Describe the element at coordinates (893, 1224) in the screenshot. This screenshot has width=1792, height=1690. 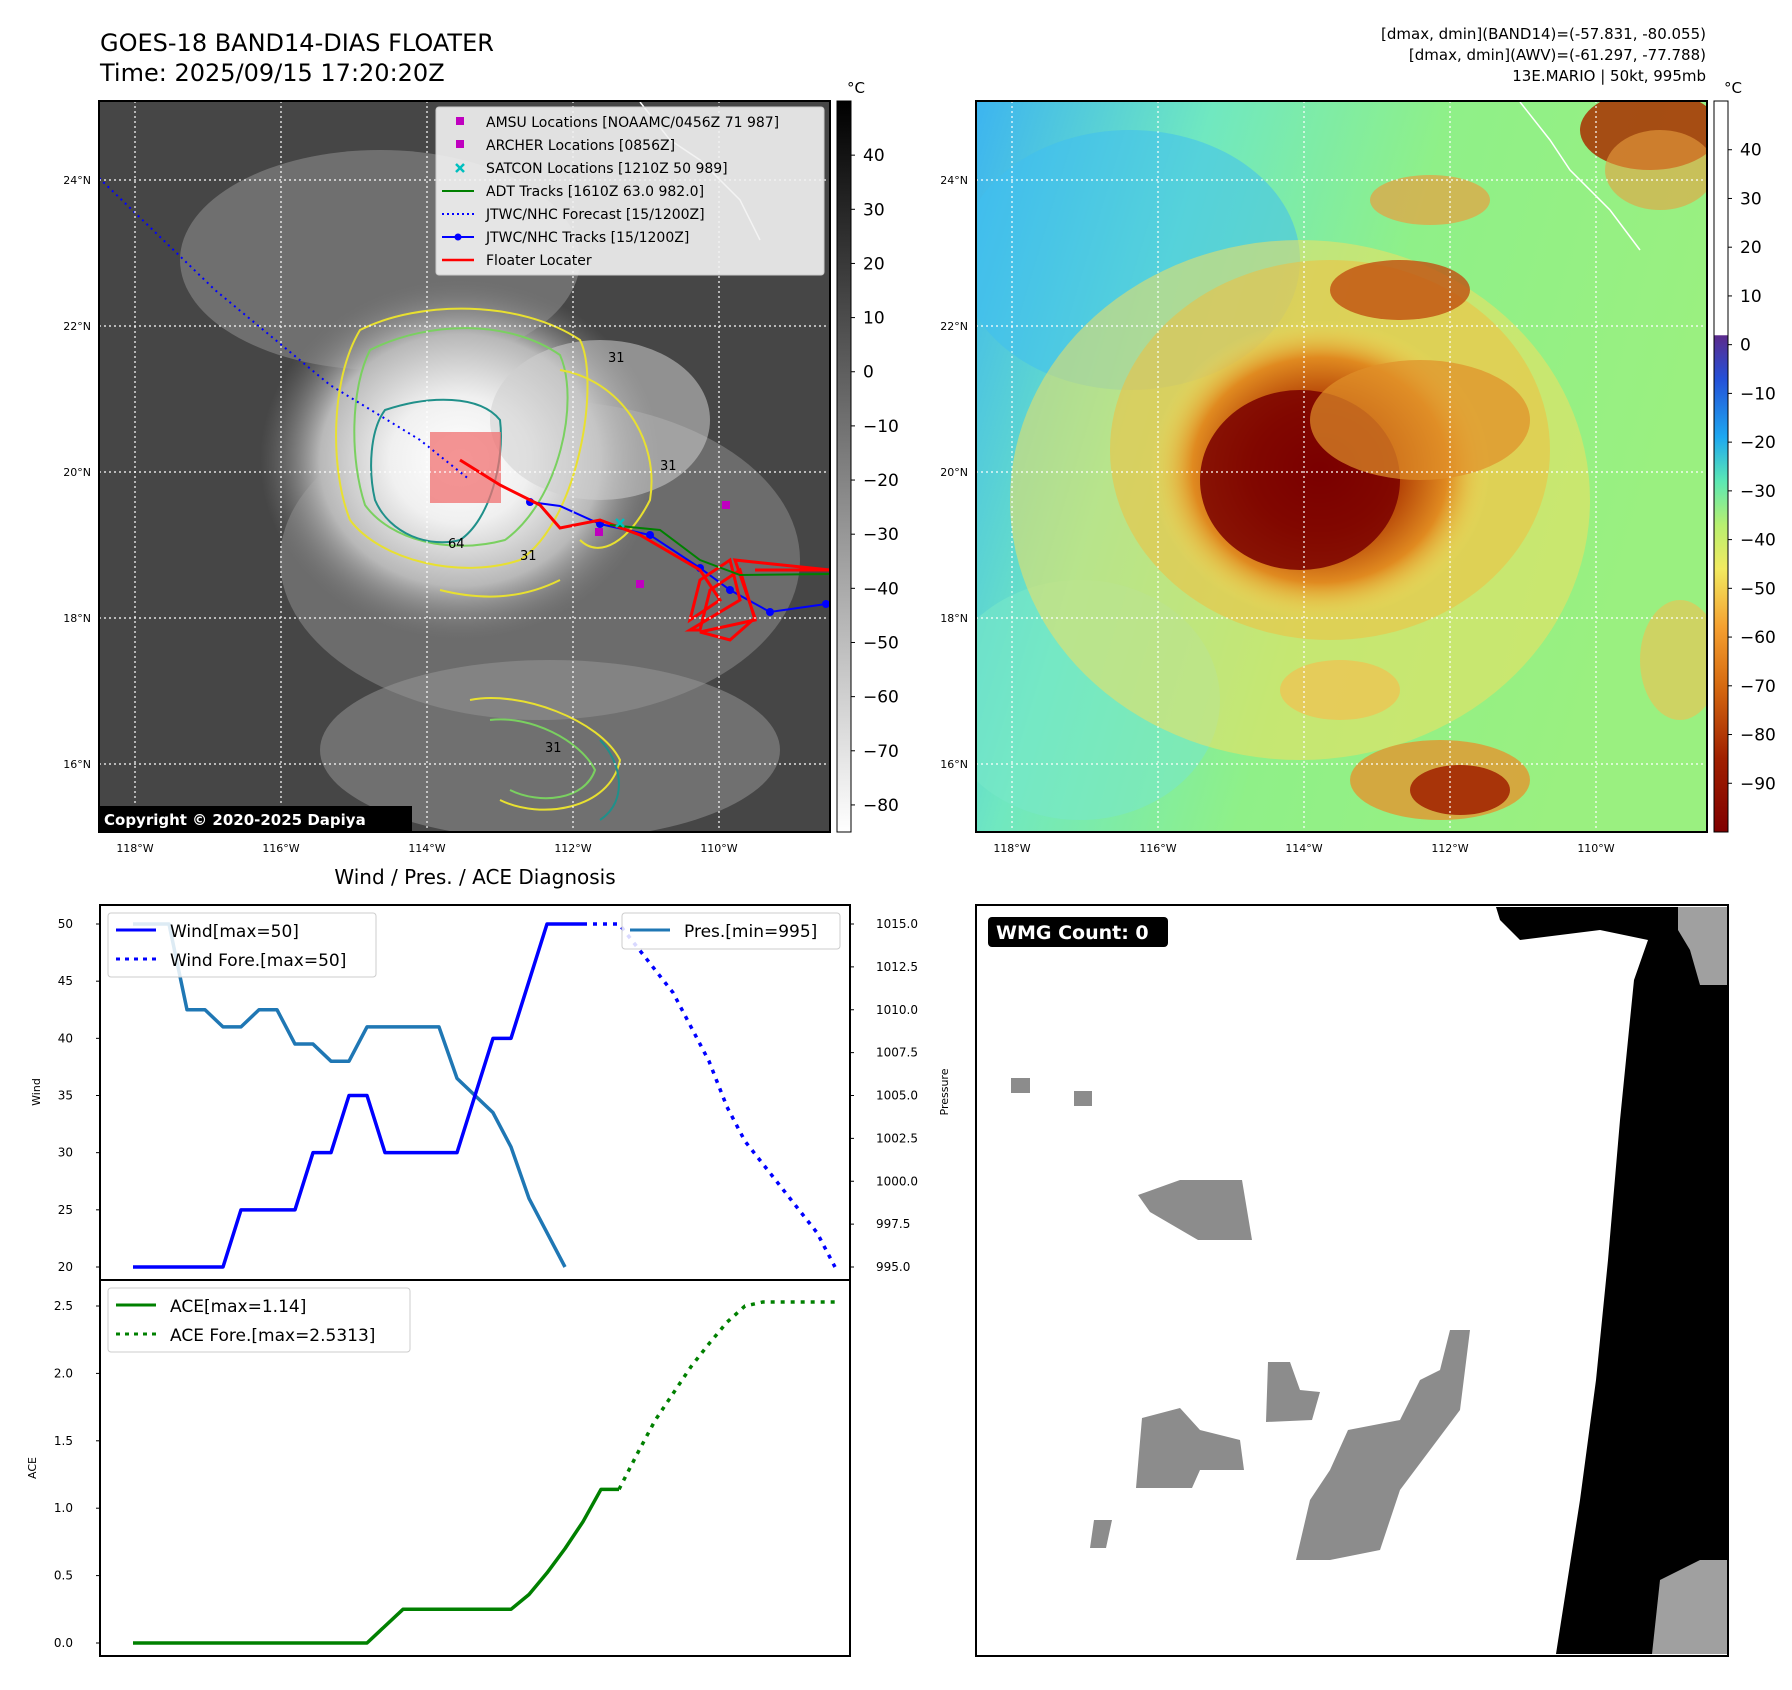
I see `pressure-tick-label: 997.5` at that location.